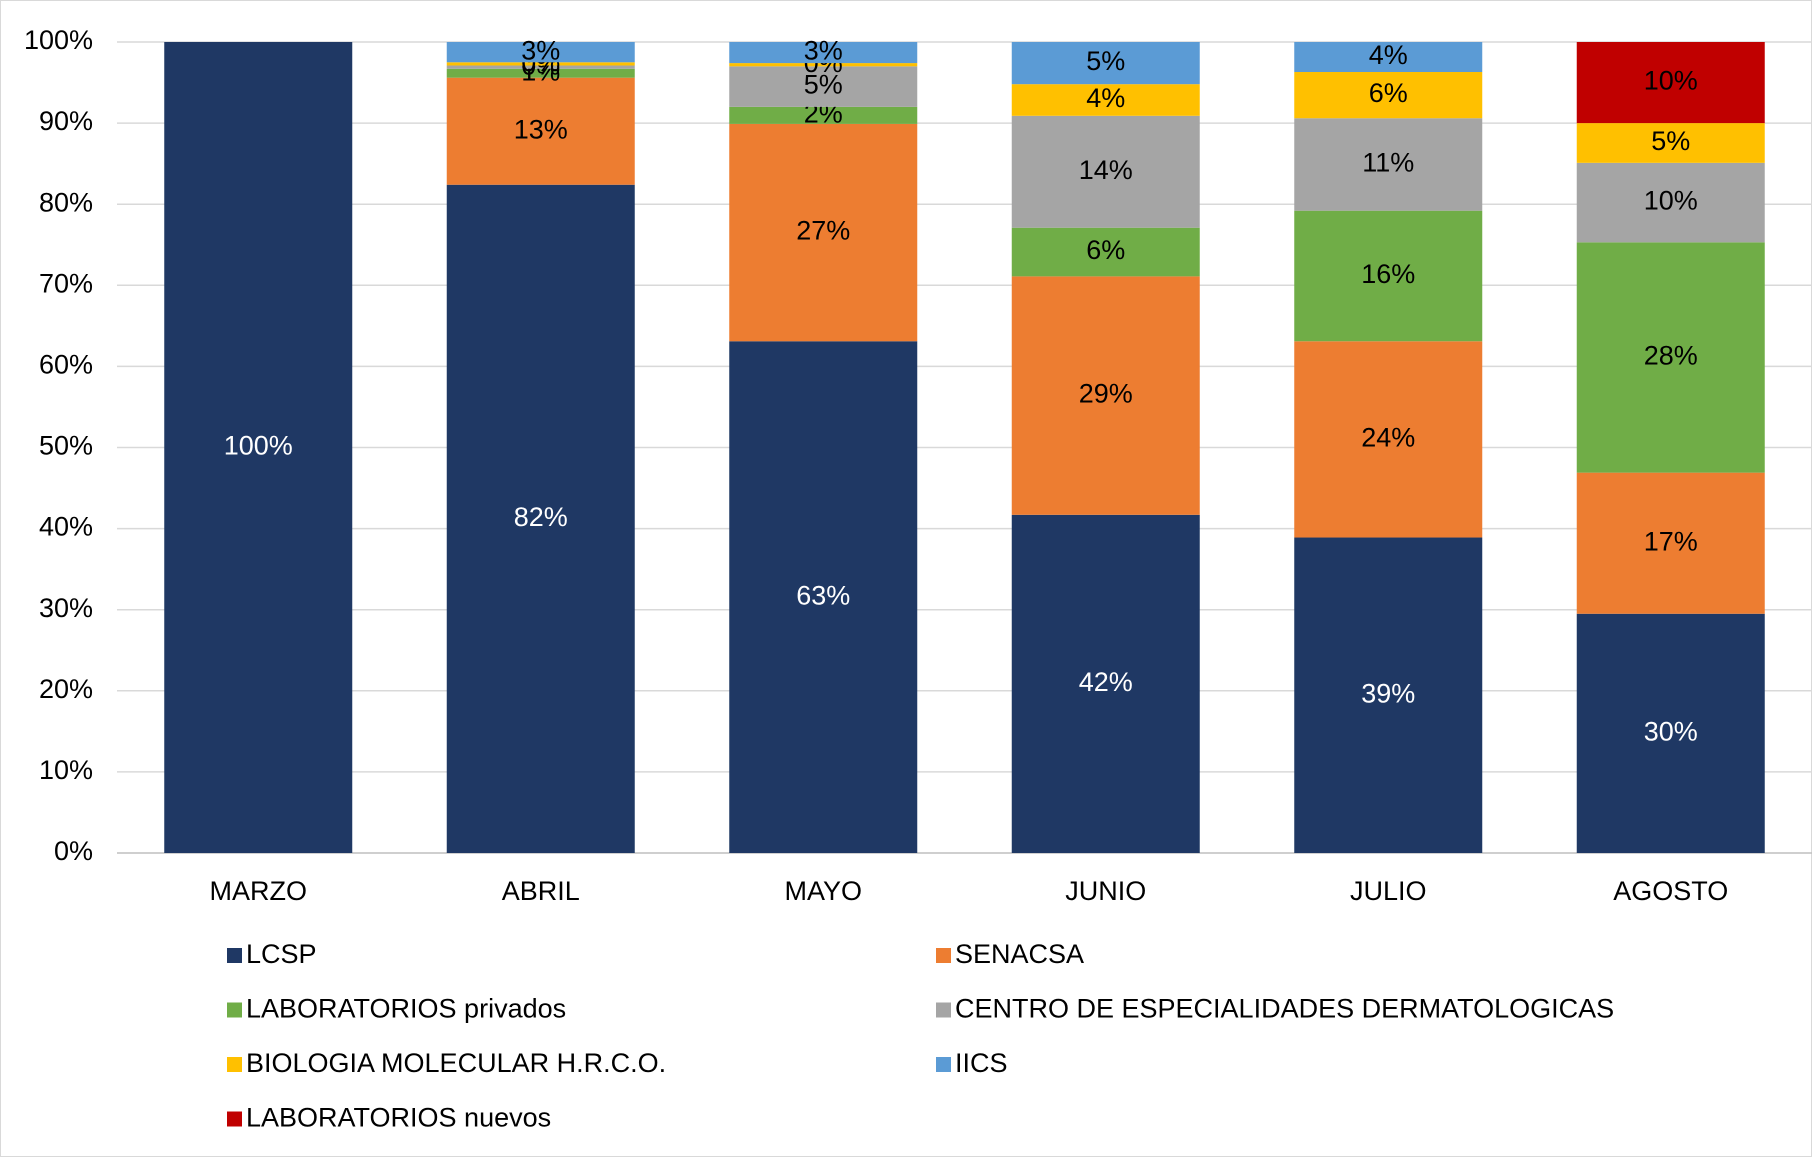  I want to click on data-label: 13%, so click(541, 129).